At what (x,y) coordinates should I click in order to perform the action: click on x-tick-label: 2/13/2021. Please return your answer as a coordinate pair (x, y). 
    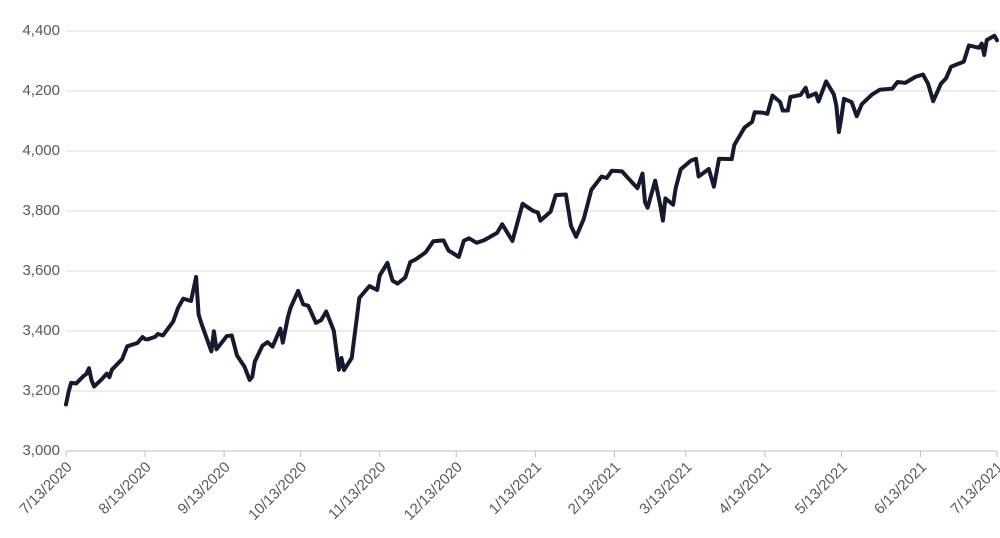
    Looking at the image, I should click on (594, 488).